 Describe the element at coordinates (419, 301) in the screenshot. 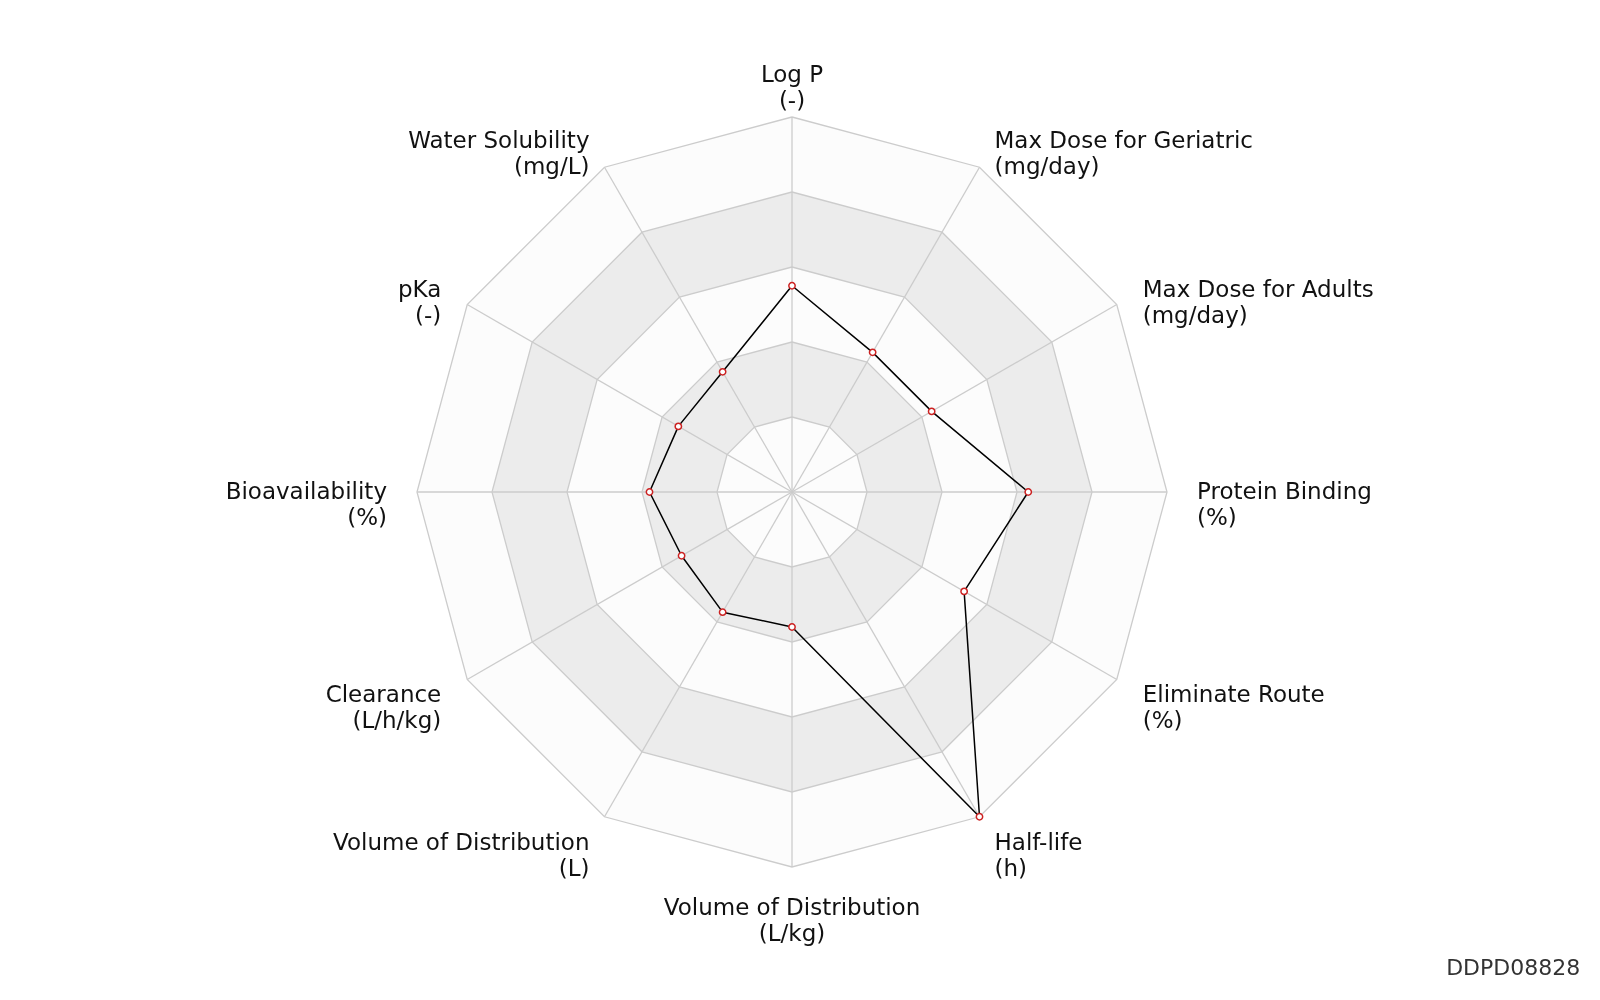

I see `spoke-label: pKa (-)` at that location.